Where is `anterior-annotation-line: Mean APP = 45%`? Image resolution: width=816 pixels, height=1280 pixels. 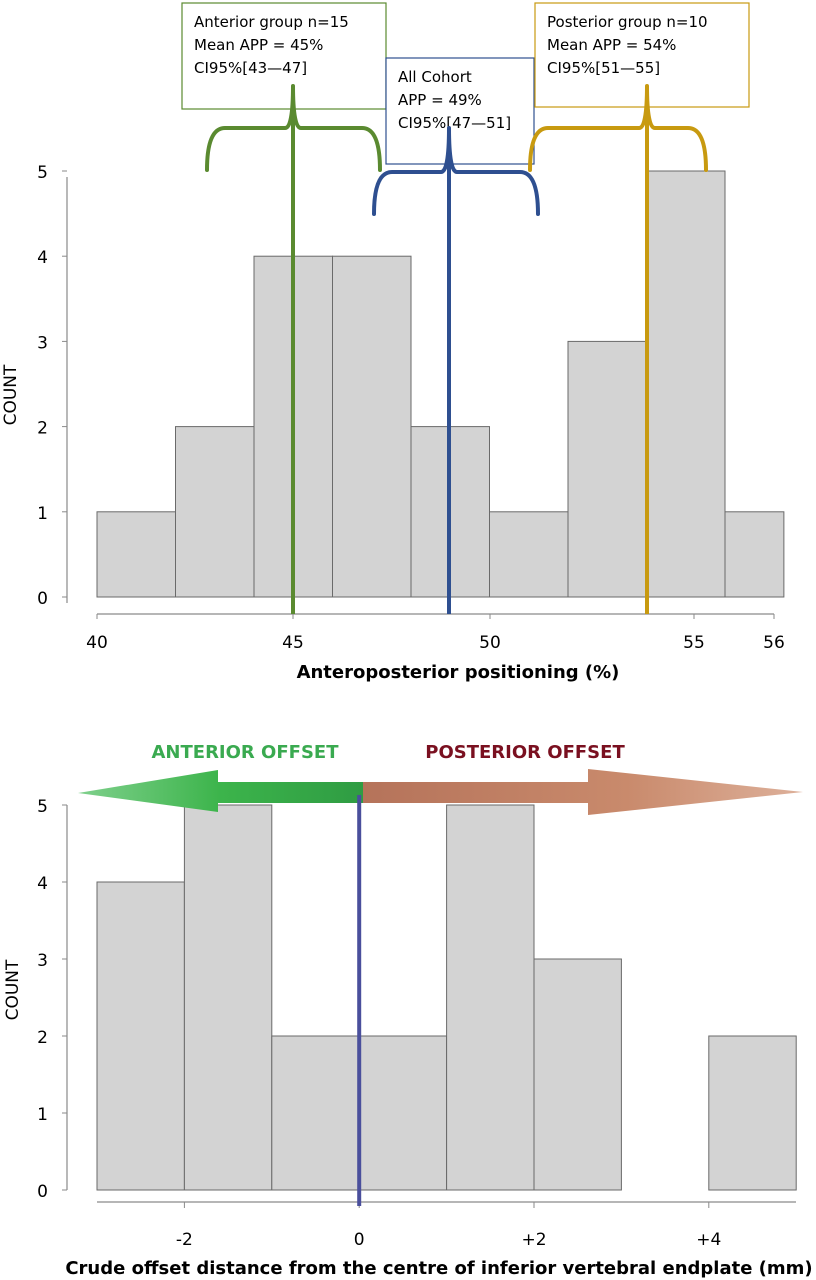 anterior-annotation-line: Mean APP = 45% is located at coordinates (258, 45).